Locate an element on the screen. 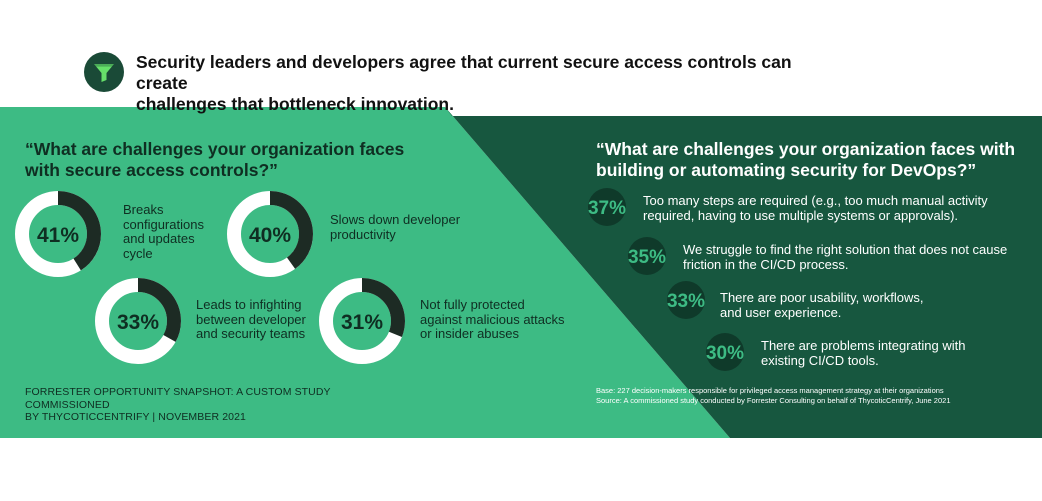 The width and height of the screenshot is (1042, 501). donut-1: 41% is located at coordinates (58, 234).